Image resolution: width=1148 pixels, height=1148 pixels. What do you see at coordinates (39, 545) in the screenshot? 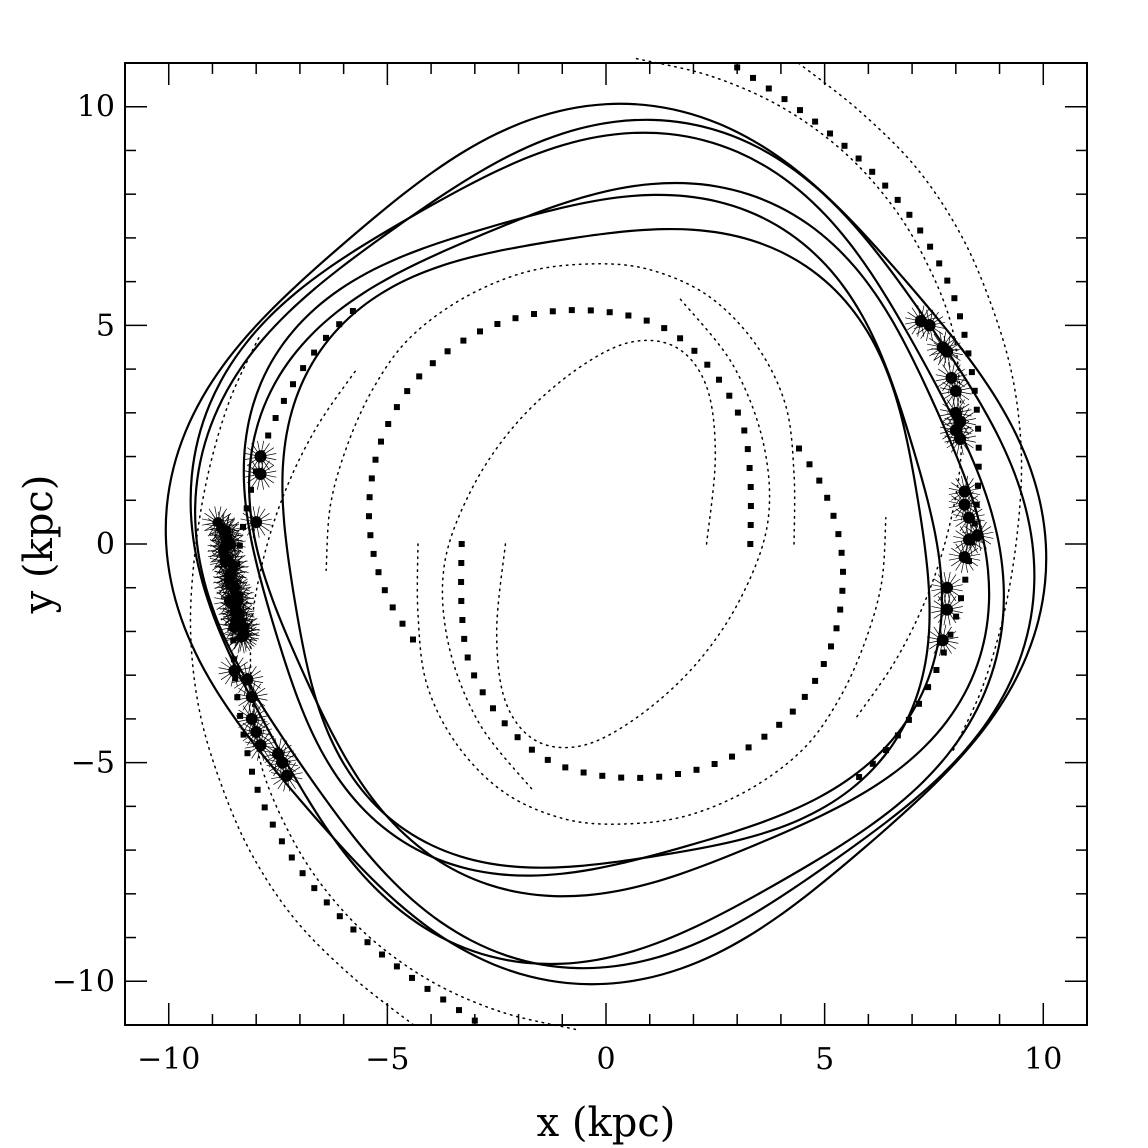
I see `y-axis-title: y (kpc)` at bounding box center [39, 545].